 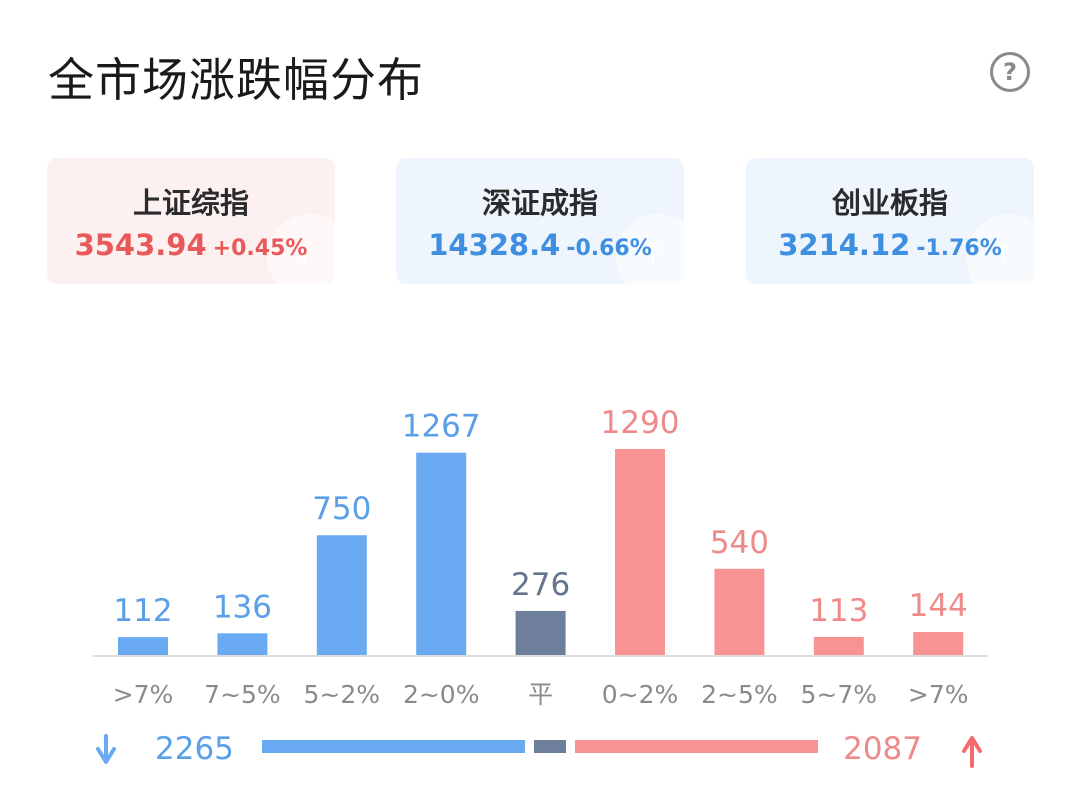 What do you see at coordinates (441, 427) in the screenshot?
I see `bar-value-label: 1267` at bounding box center [441, 427].